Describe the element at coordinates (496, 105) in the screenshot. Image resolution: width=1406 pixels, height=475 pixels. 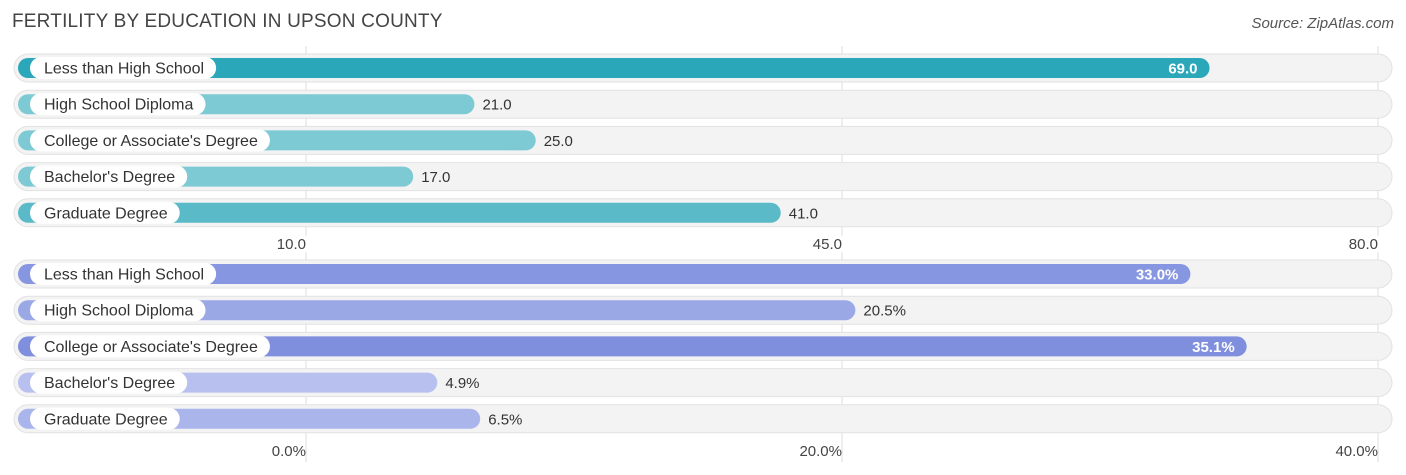
I see `value-label: 21.0` at that location.